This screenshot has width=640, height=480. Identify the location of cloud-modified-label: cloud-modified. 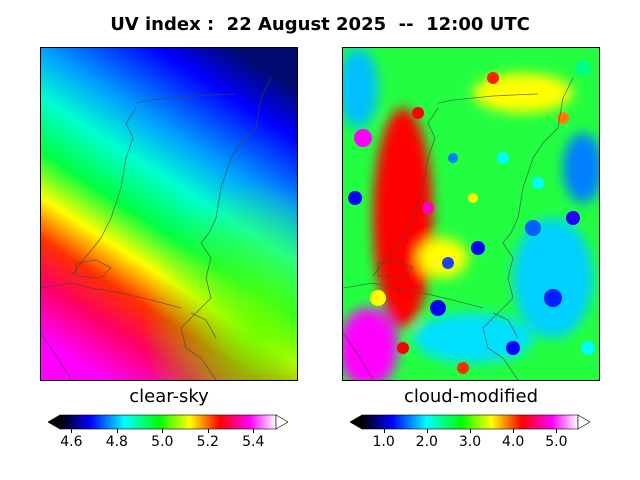
(471, 396).